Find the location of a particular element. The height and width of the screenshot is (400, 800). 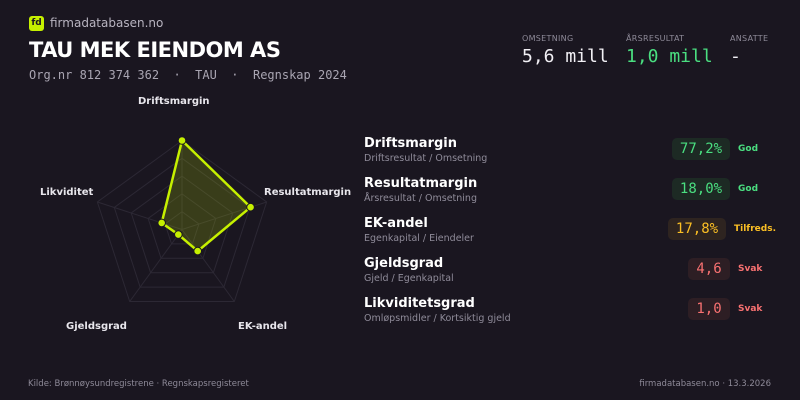

axis-label-driftsmargin: Driftsmargin is located at coordinates (174, 101).